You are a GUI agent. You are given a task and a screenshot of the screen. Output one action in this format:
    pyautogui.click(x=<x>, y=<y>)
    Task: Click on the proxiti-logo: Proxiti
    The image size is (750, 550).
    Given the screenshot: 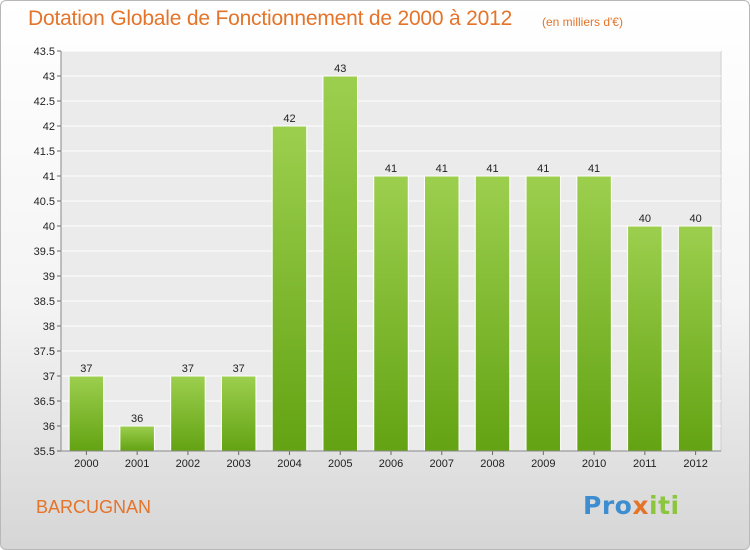 What is the action you would take?
    pyautogui.click(x=631, y=505)
    